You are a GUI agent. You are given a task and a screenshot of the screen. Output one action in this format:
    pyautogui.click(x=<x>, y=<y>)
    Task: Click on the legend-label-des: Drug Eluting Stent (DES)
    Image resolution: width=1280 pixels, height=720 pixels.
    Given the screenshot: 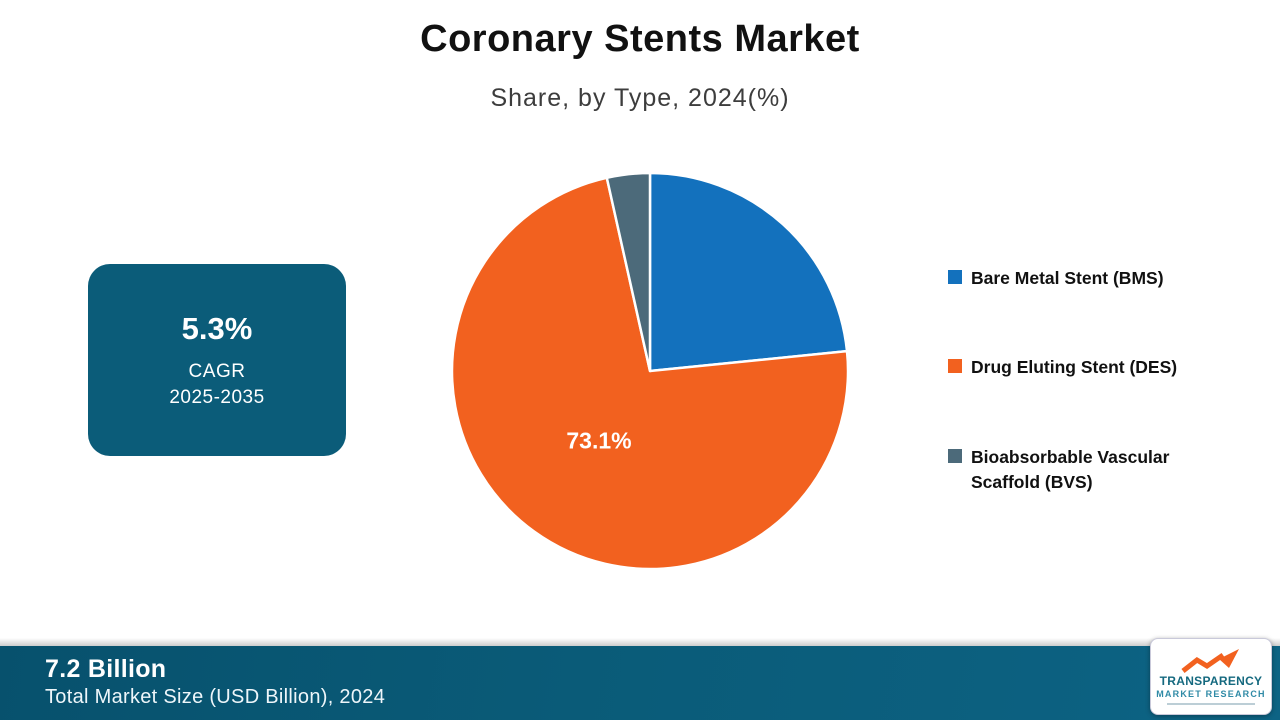 What is the action you would take?
    pyautogui.click(x=1074, y=367)
    